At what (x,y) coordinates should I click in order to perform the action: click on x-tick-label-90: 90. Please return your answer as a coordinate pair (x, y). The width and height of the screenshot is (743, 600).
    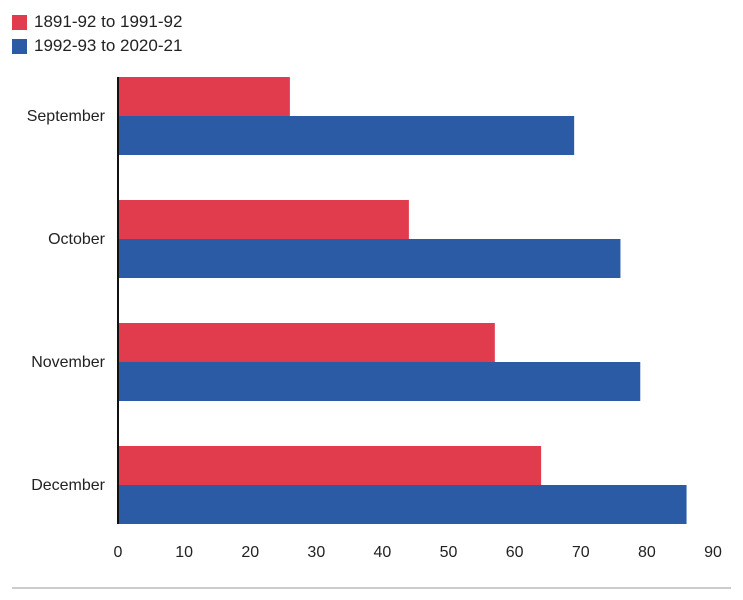
    Looking at the image, I should click on (713, 552).